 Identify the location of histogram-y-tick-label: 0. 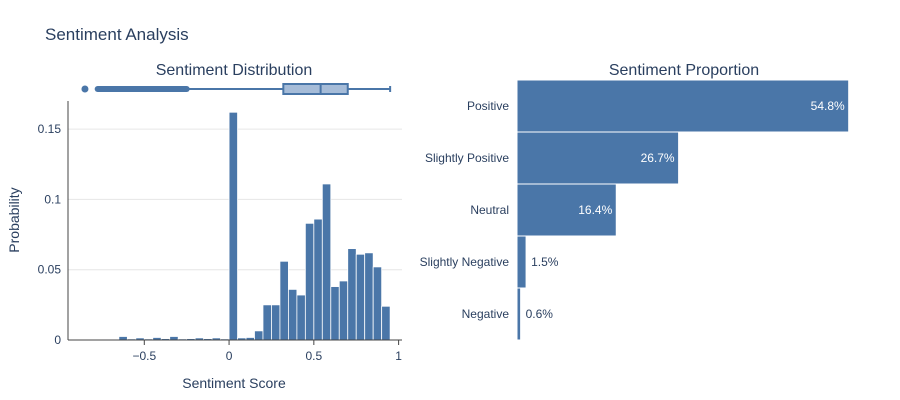
(57, 340).